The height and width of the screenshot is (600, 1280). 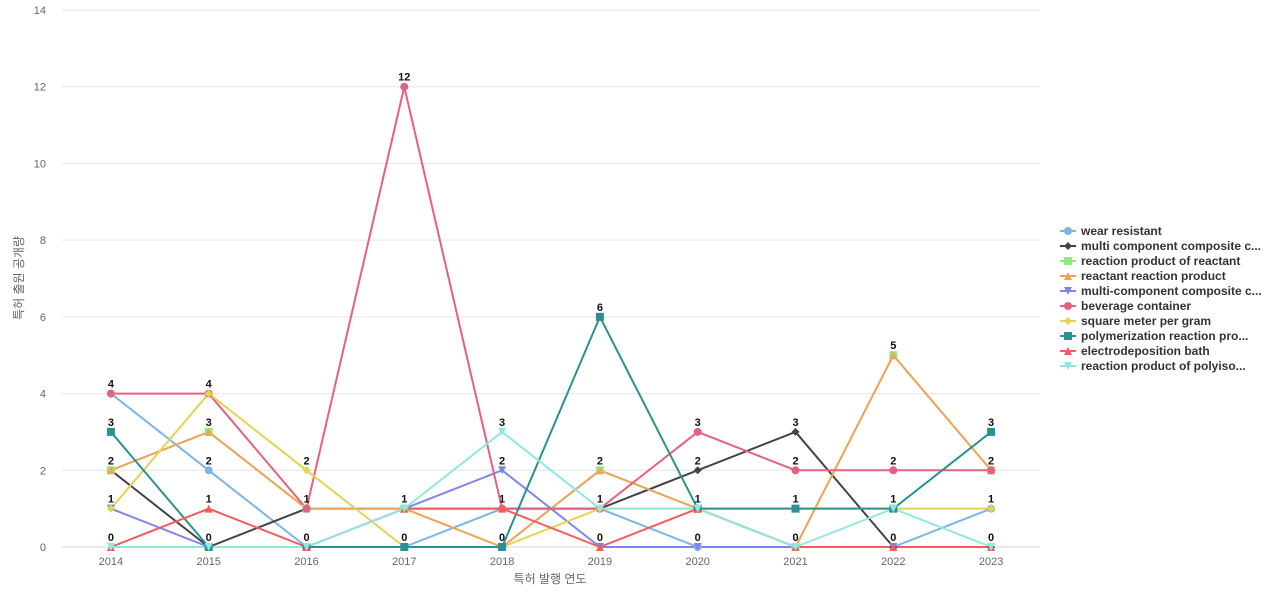 I want to click on legend-item-5: beverage container, so click(x=1125, y=306).